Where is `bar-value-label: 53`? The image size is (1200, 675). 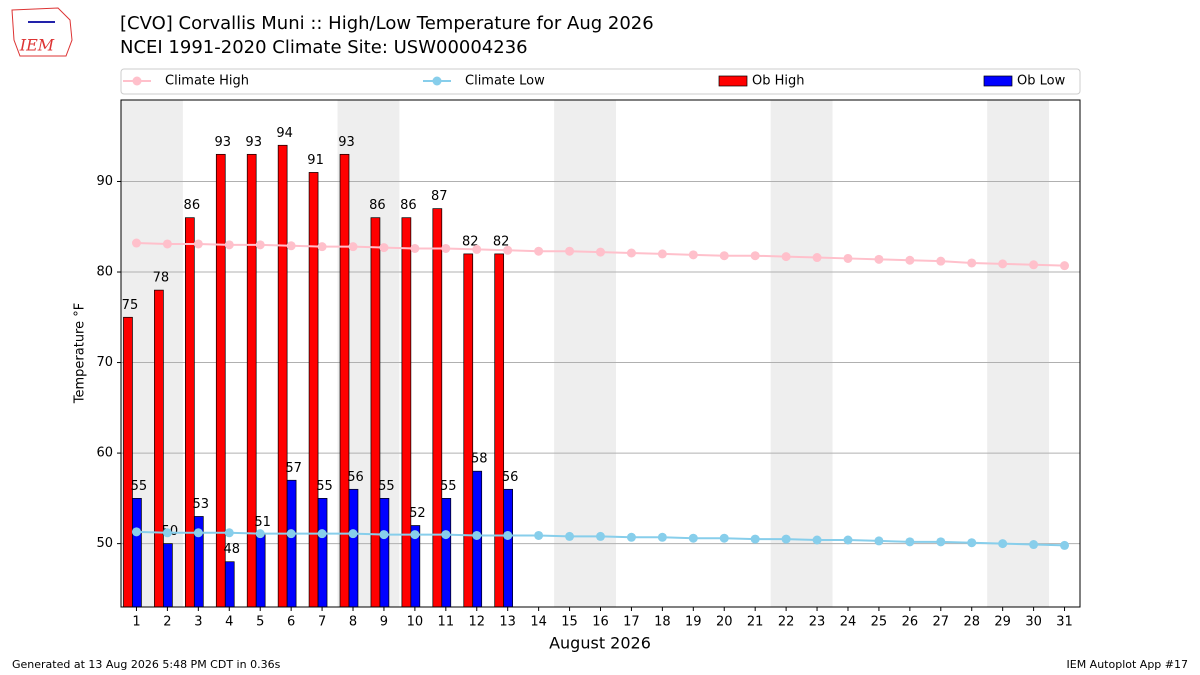
bar-value-label: 53 is located at coordinates (201, 504).